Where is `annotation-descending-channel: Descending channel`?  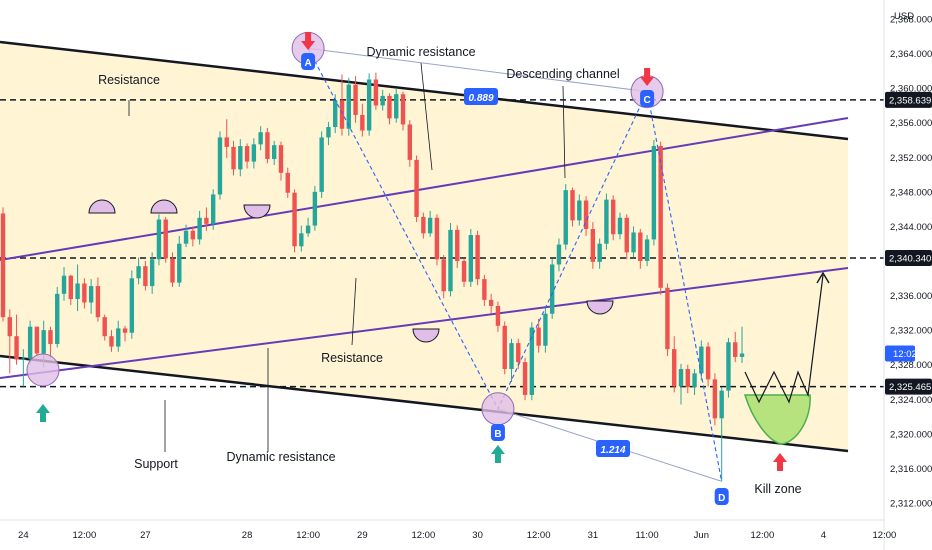
annotation-descending-channel: Descending channel is located at coordinates (562, 74).